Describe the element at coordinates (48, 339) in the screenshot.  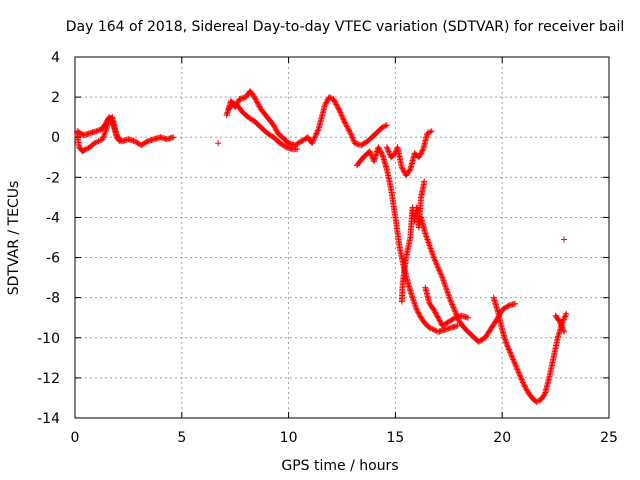
I see `y-tick-label: -10` at that location.